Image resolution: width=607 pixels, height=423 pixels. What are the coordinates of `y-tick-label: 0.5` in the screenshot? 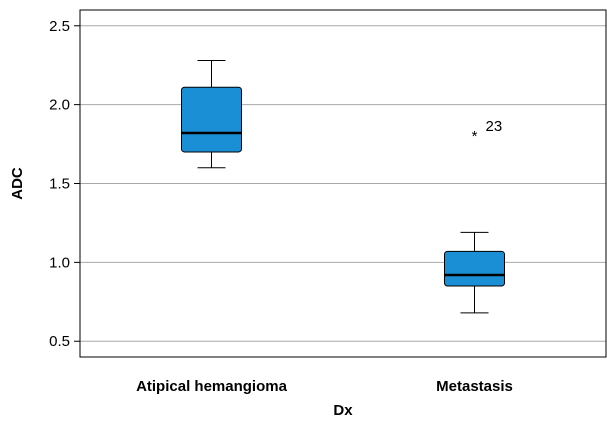 It's located at (59, 341).